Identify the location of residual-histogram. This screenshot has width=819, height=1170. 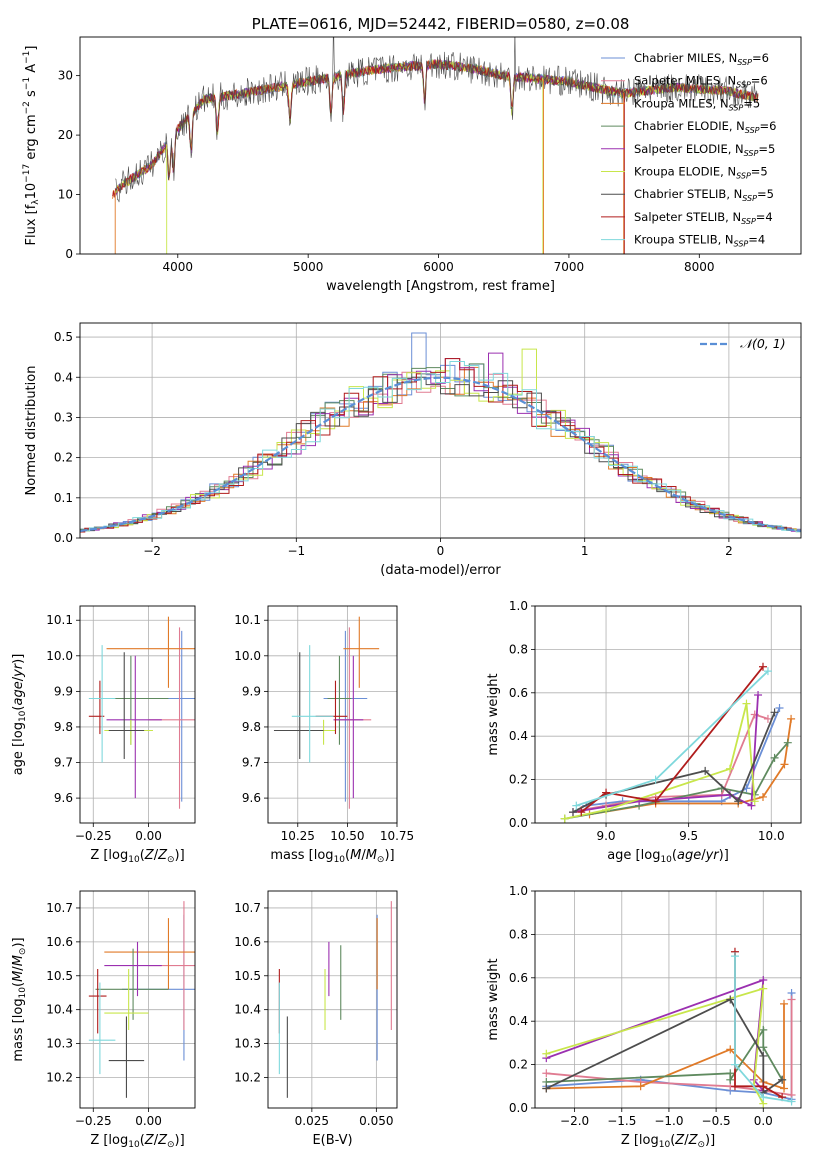
(440, 445).